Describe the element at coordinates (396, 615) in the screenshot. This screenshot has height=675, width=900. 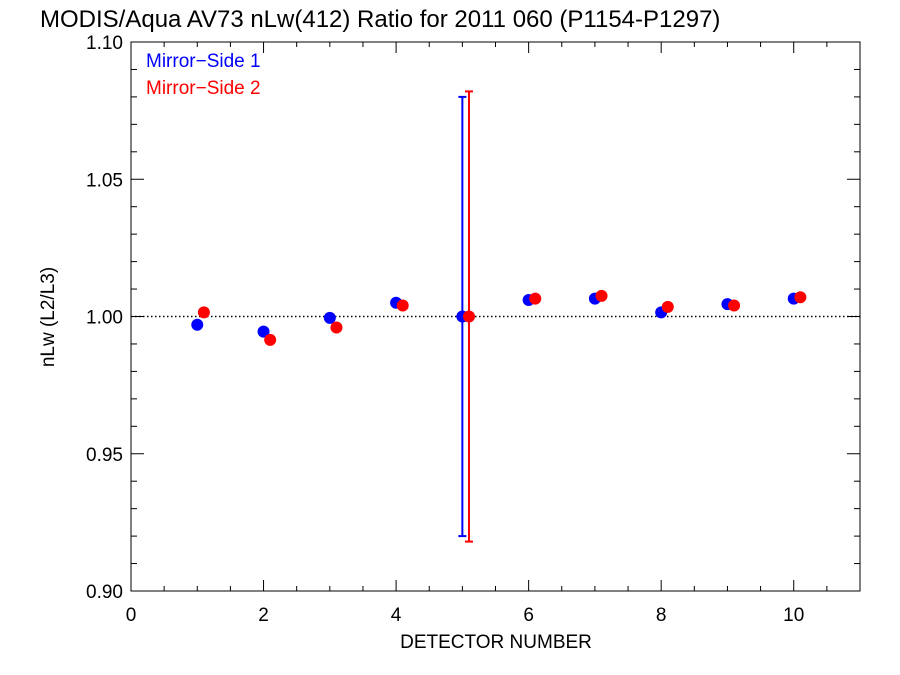
I see `x-tick-label: 4` at that location.